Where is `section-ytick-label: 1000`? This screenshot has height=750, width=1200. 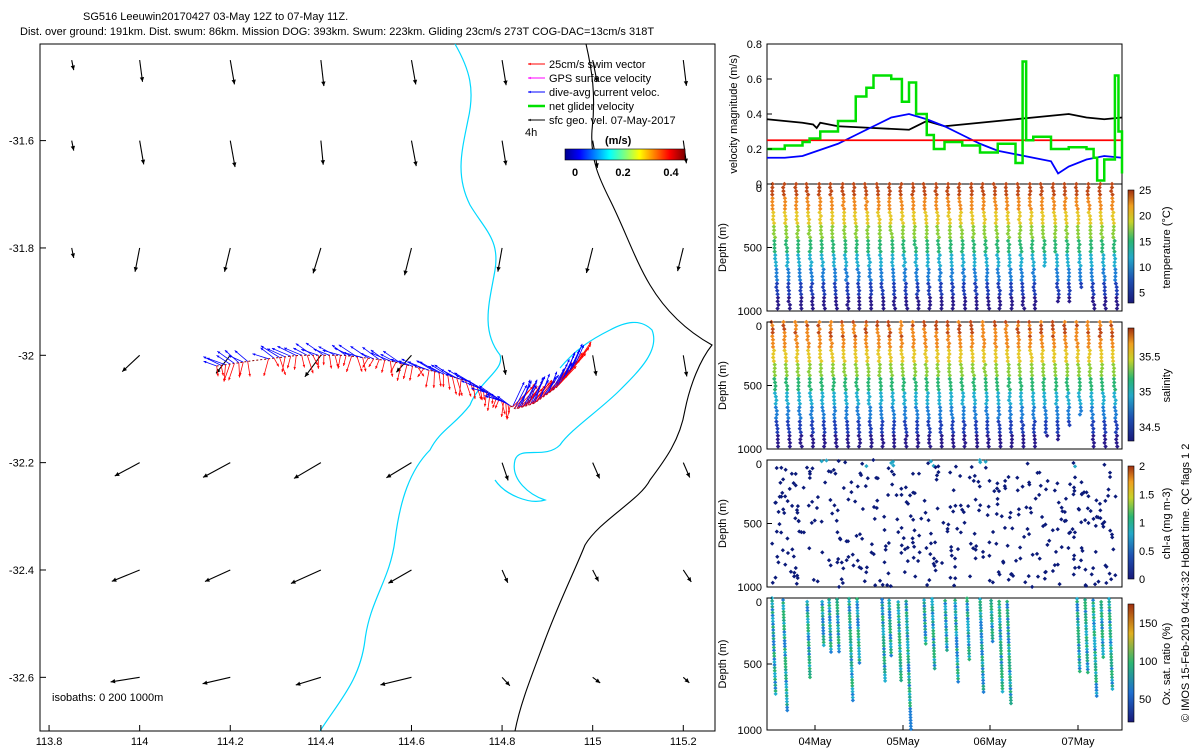 section-ytick-label: 1000 is located at coordinates (750, 731).